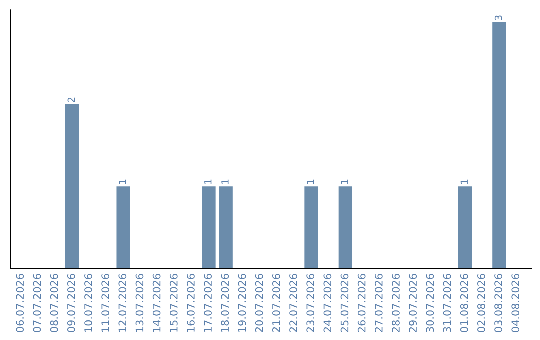 The image size is (540, 340). What do you see at coordinates (516, 303) in the screenshot?
I see `x-tick-label: 04.08.2026` at bounding box center [516, 303].